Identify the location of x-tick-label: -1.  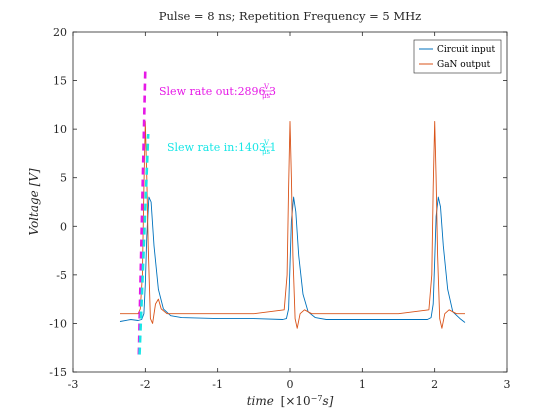
(217, 384).